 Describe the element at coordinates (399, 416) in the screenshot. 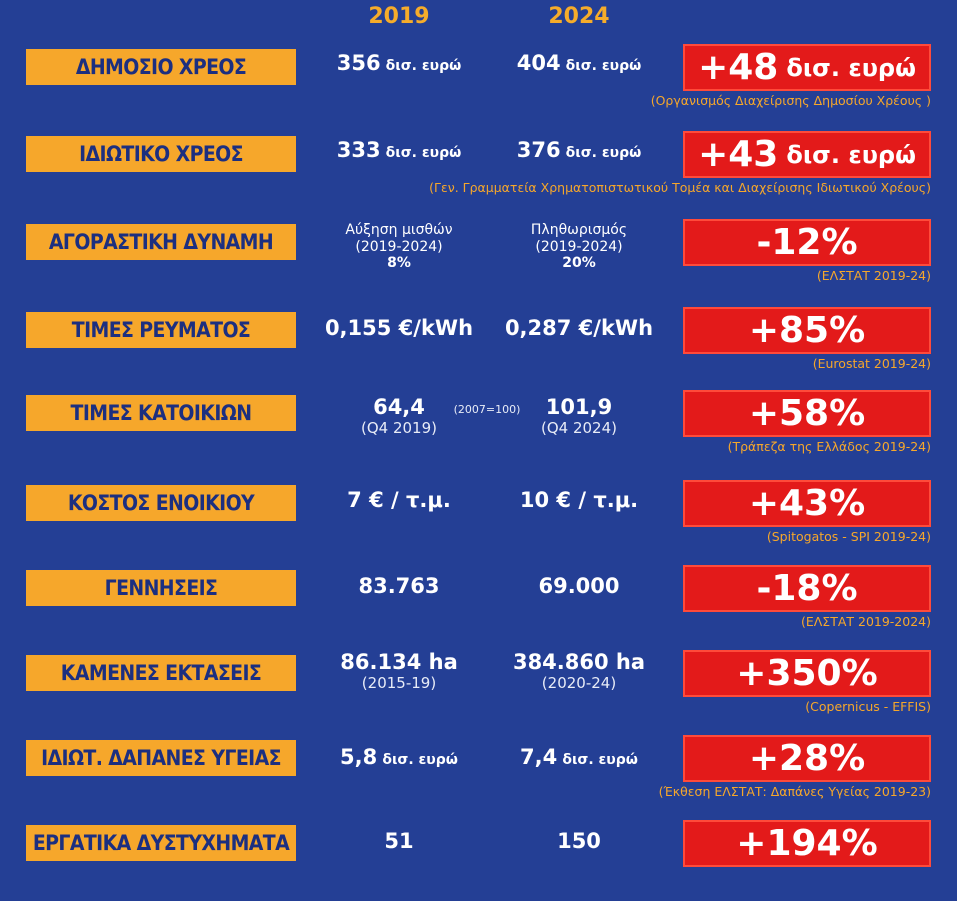

I see `value-2019: 64,4 (Q4 2019)` at that location.